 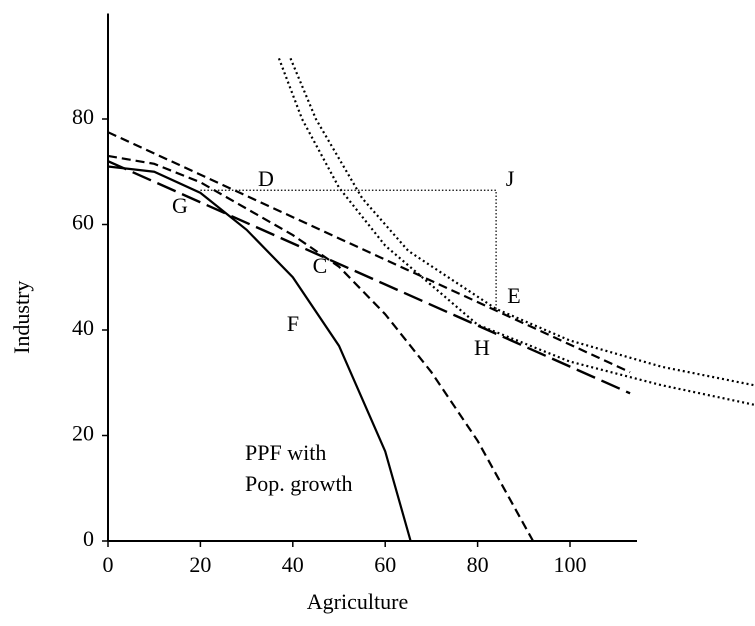 What do you see at coordinates (357, 601) in the screenshot?
I see `x-axis-label: Agriculture` at bounding box center [357, 601].